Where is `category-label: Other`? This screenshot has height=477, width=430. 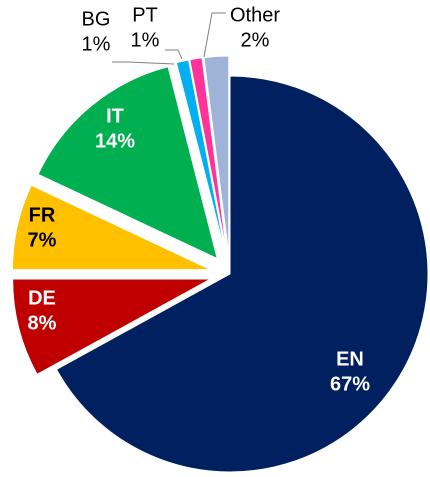
category-label: Other is located at coordinates (255, 15).